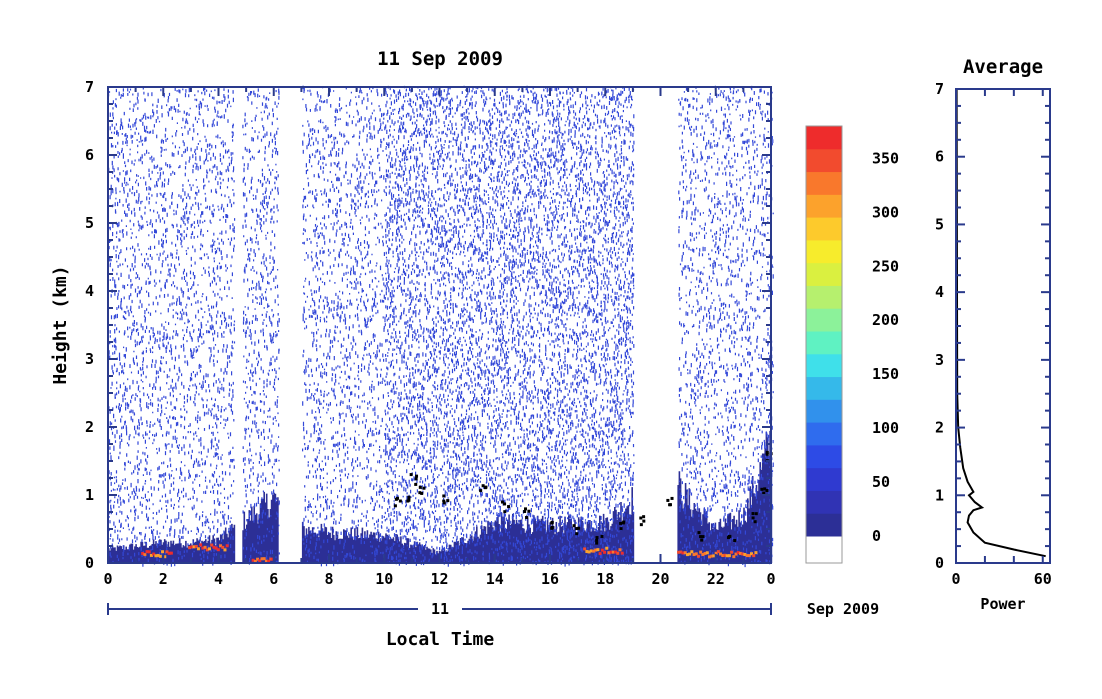  I want to click on average-profile-plot, so click(1000, 323).